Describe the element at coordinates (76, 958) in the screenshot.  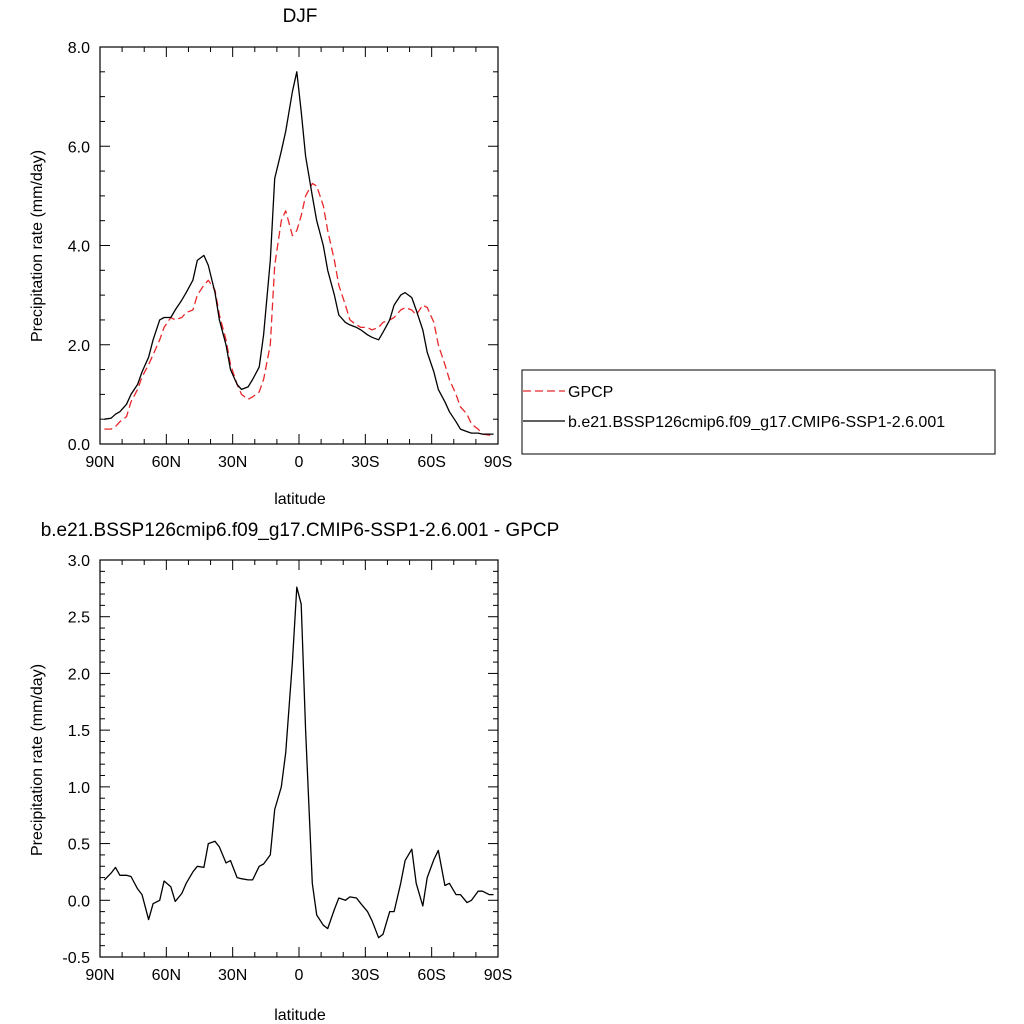
I see `y-tick-label: -0.5` at that location.